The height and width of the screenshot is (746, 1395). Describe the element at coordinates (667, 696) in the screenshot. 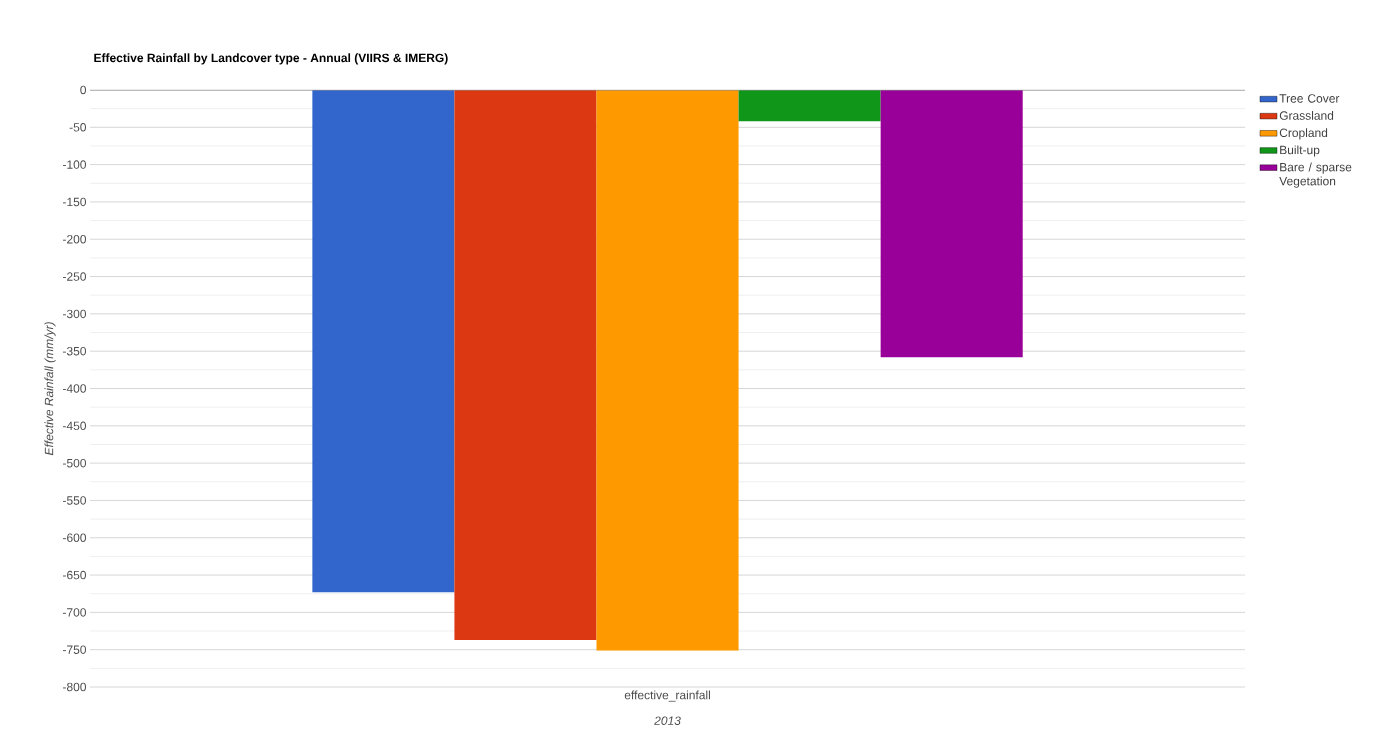

I see `x-tick-label: effective_rainfall` at that location.